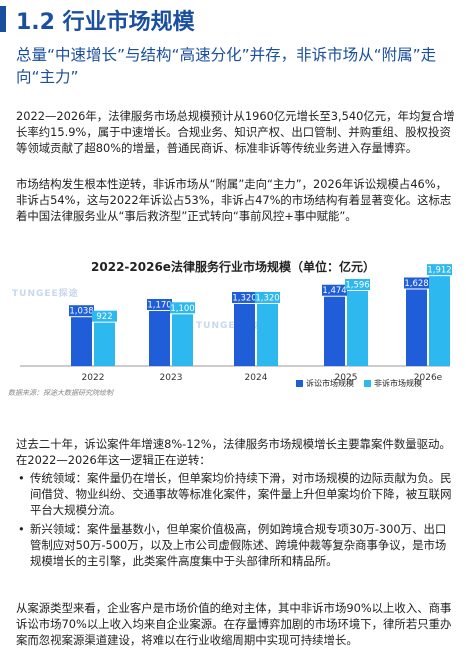 This screenshot has width=466, height=669. What do you see at coordinates (256, 378) in the screenshot?
I see `x-tick-label-2024: 2024` at bounding box center [256, 378].